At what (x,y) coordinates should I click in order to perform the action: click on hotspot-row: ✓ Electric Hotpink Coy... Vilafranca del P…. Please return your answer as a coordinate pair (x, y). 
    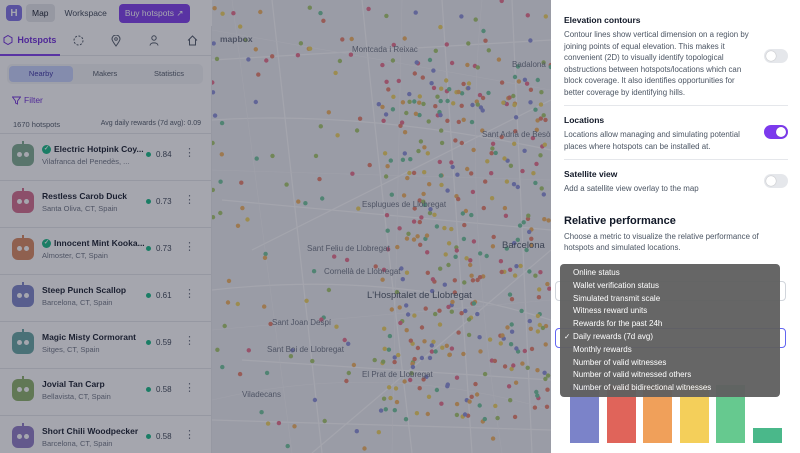
    Looking at the image, I should click on (105, 156).